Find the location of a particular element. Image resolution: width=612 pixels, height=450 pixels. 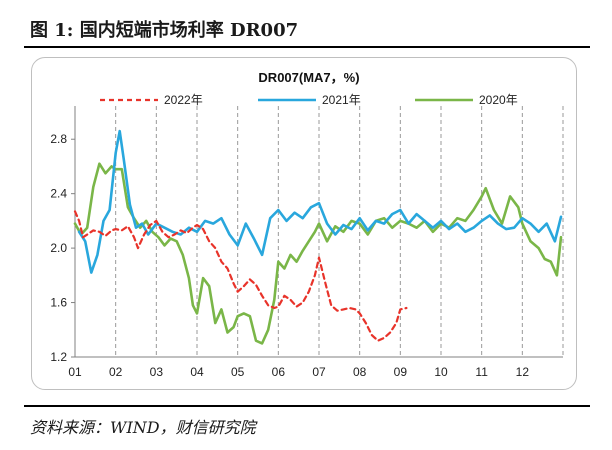

x-tick-label: 08 is located at coordinates (360, 372).